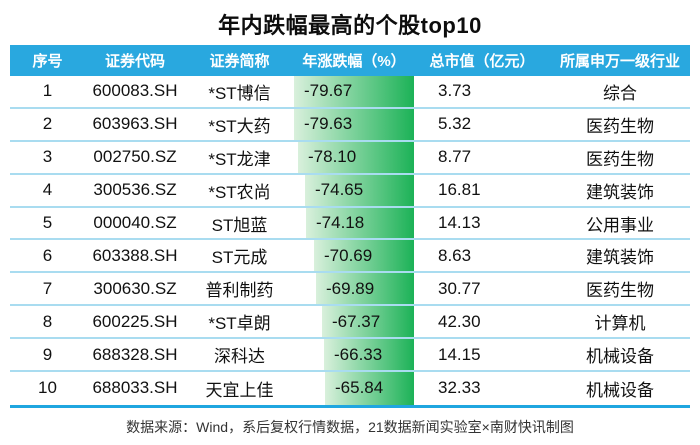 The width and height of the screenshot is (700, 445). I want to click on code-cell: 688033.SH, so click(135, 388).